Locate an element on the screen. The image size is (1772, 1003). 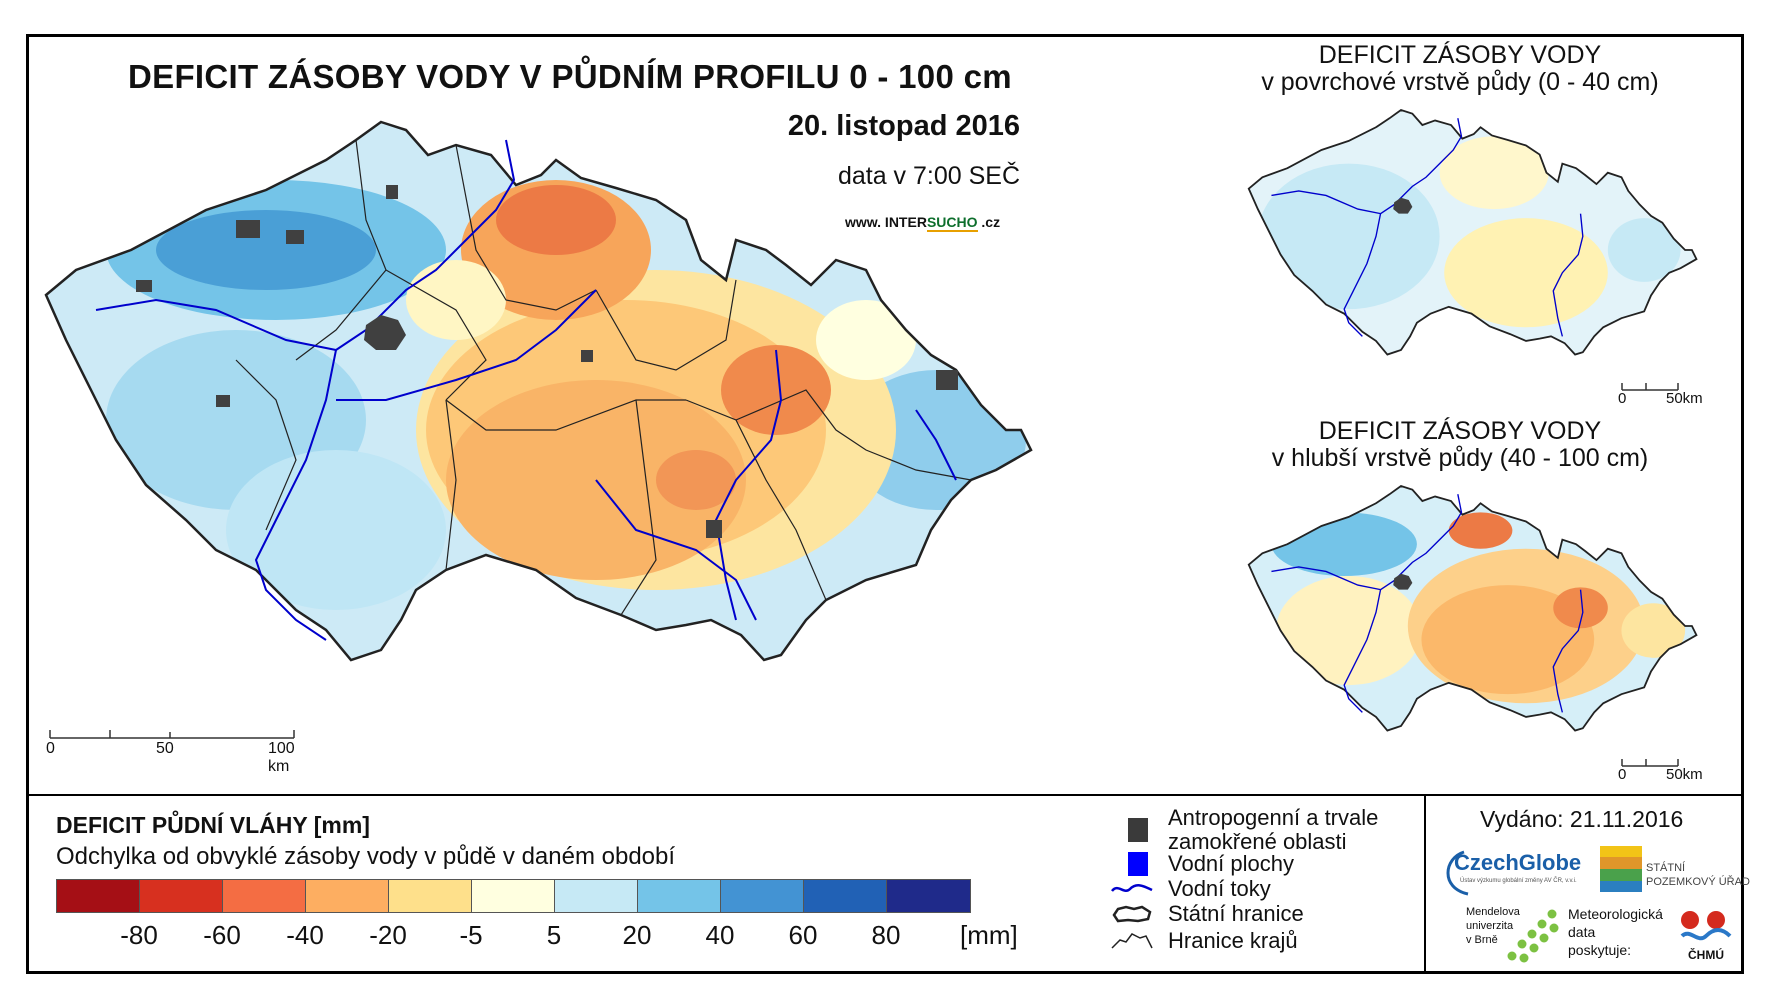
legend-tick-label: 40 is located at coordinates (720, 935).